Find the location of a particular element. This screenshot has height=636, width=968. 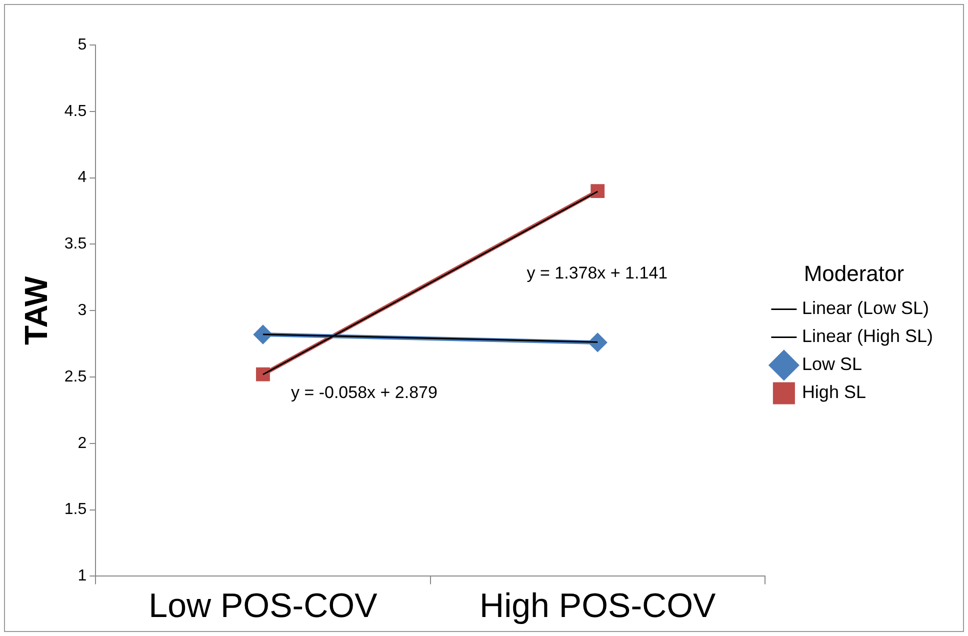

legend-label: Linear (Low SL) is located at coordinates (866, 308).